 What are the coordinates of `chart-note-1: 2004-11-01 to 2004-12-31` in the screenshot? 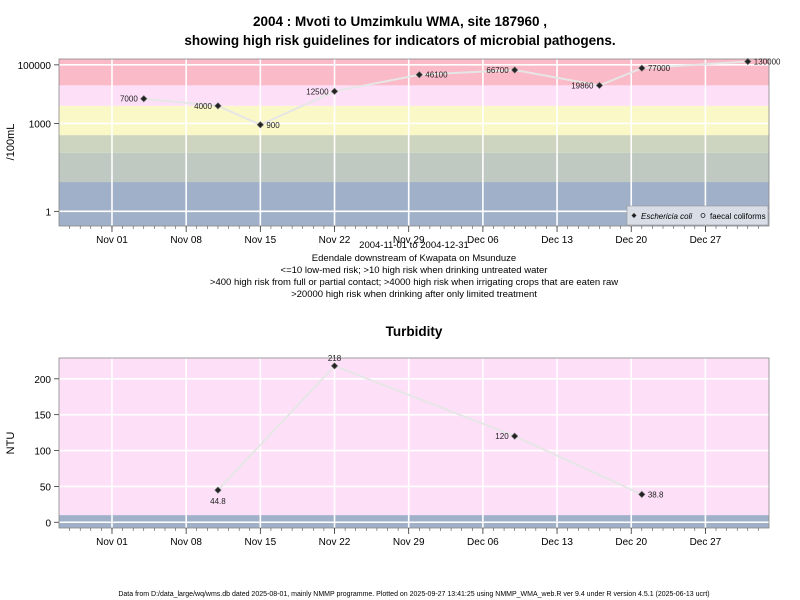 It's located at (414, 245).